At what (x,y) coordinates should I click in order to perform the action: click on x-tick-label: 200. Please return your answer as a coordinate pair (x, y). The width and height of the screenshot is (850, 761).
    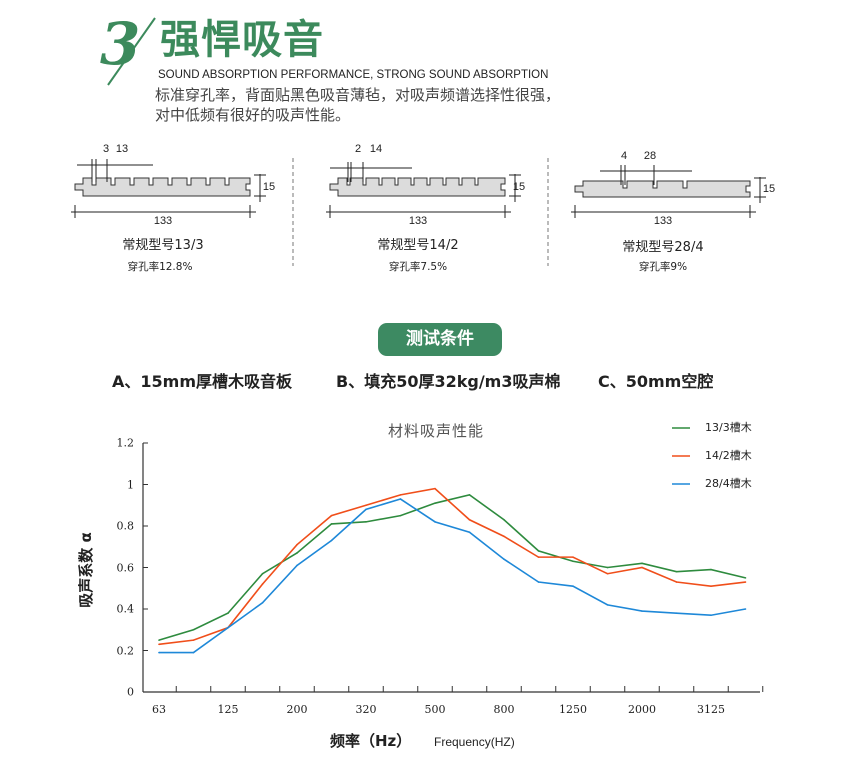
    Looking at the image, I should click on (297, 709).